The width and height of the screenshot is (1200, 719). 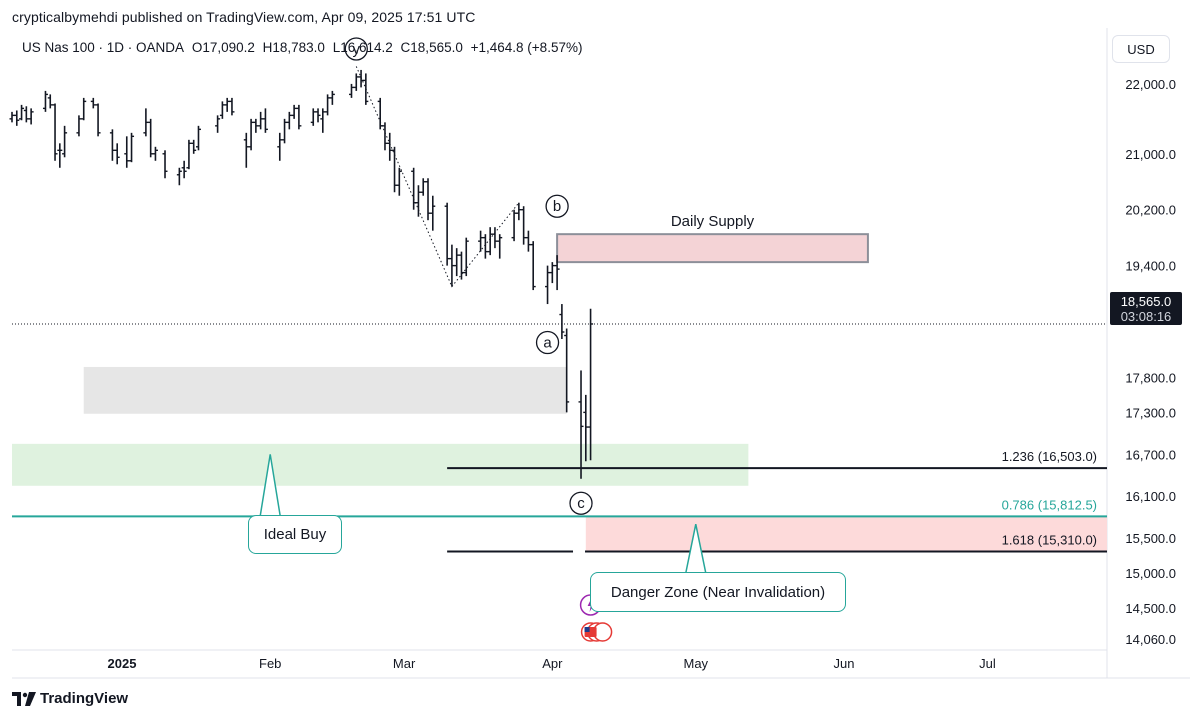 What do you see at coordinates (844, 663) in the screenshot?
I see `x-tick-label: Jun` at bounding box center [844, 663].